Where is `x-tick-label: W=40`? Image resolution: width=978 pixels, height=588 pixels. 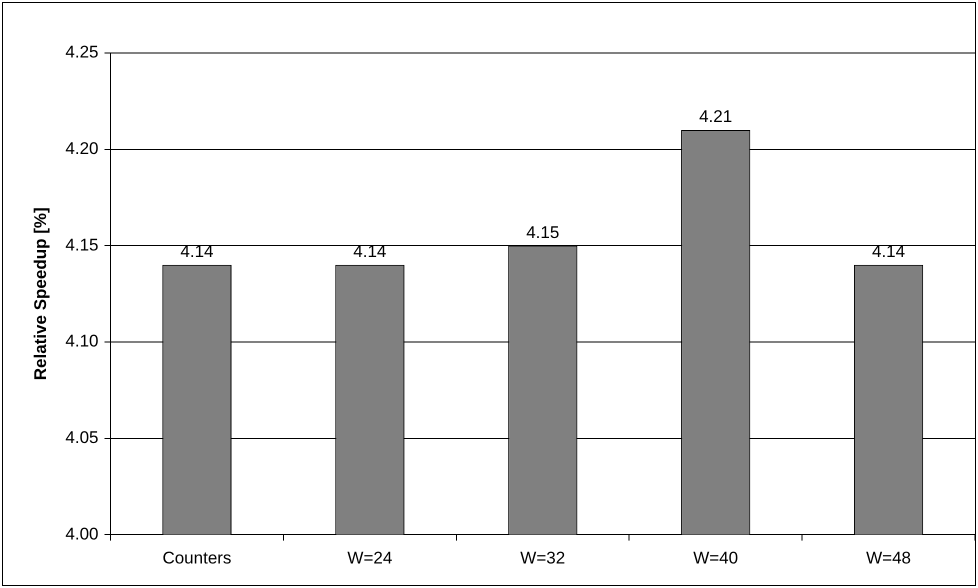 x-tick-label: W=40 is located at coordinates (715, 558).